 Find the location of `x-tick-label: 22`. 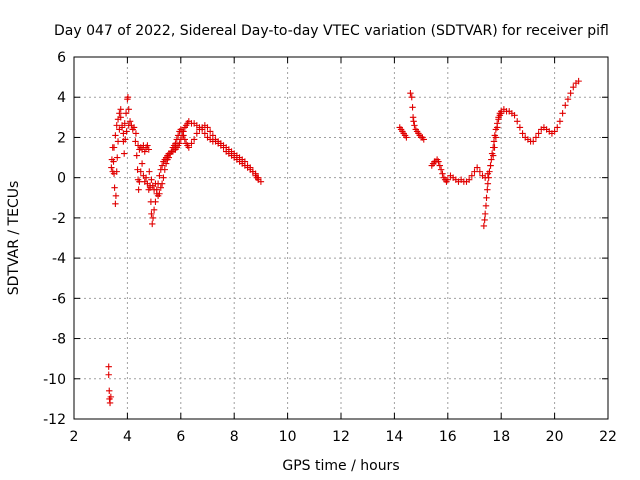

x-tick-label: 22 is located at coordinates (608, 437).